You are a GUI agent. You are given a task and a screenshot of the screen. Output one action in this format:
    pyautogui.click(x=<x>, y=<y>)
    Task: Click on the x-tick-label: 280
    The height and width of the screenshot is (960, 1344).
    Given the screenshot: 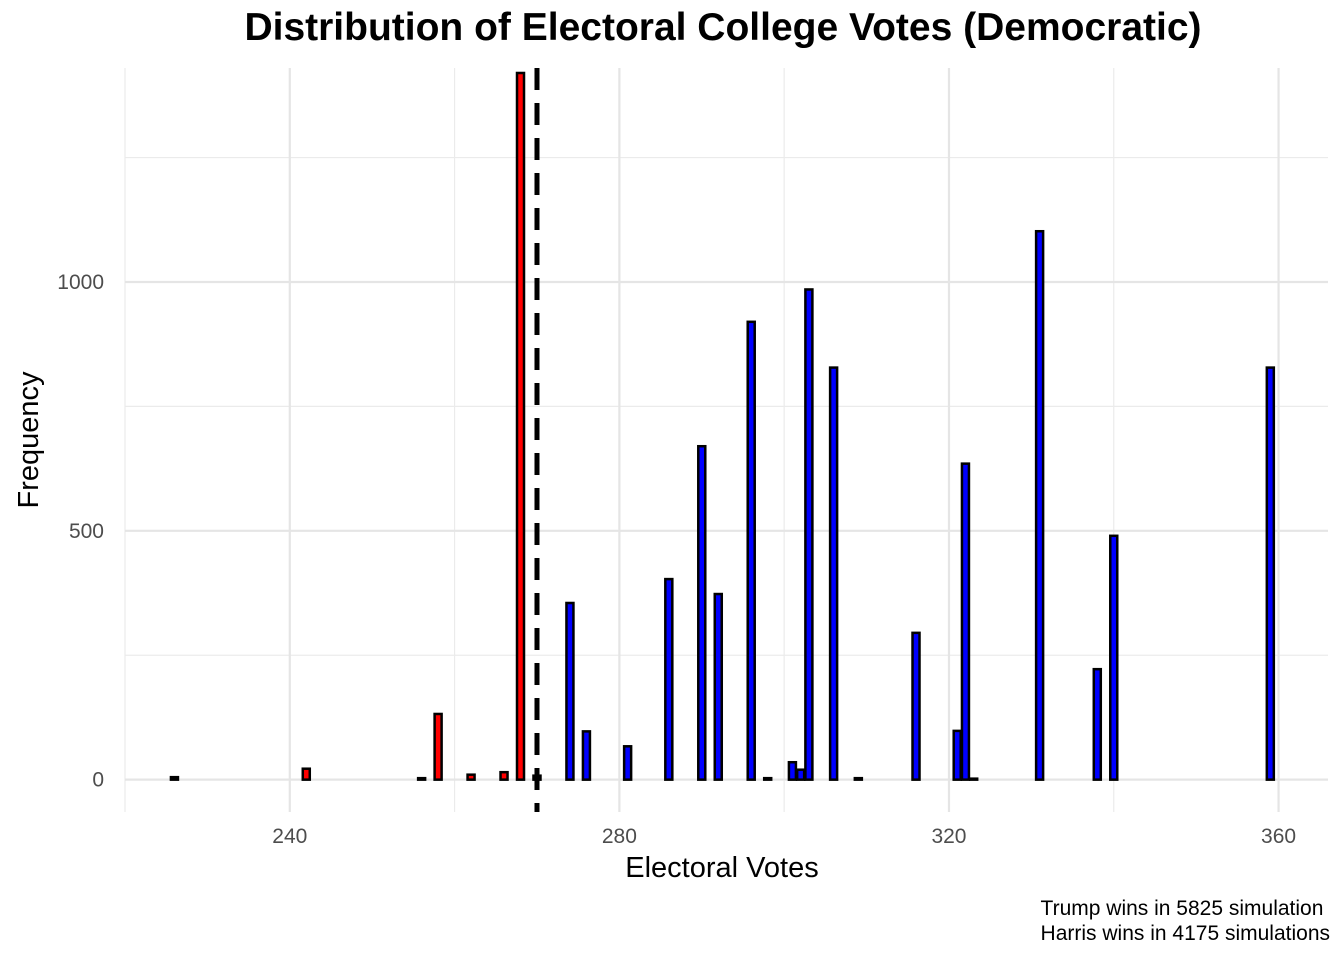 What is the action you would take?
    pyautogui.click(x=619, y=836)
    